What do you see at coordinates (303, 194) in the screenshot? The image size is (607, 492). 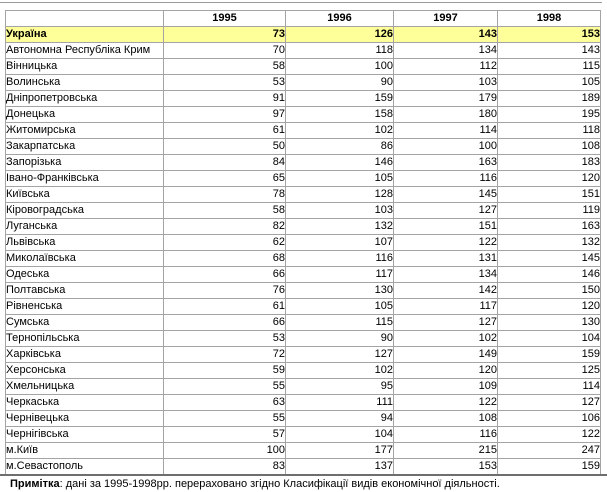 I see `table-row: Київська 78 128 145 151` at bounding box center [303, 194].